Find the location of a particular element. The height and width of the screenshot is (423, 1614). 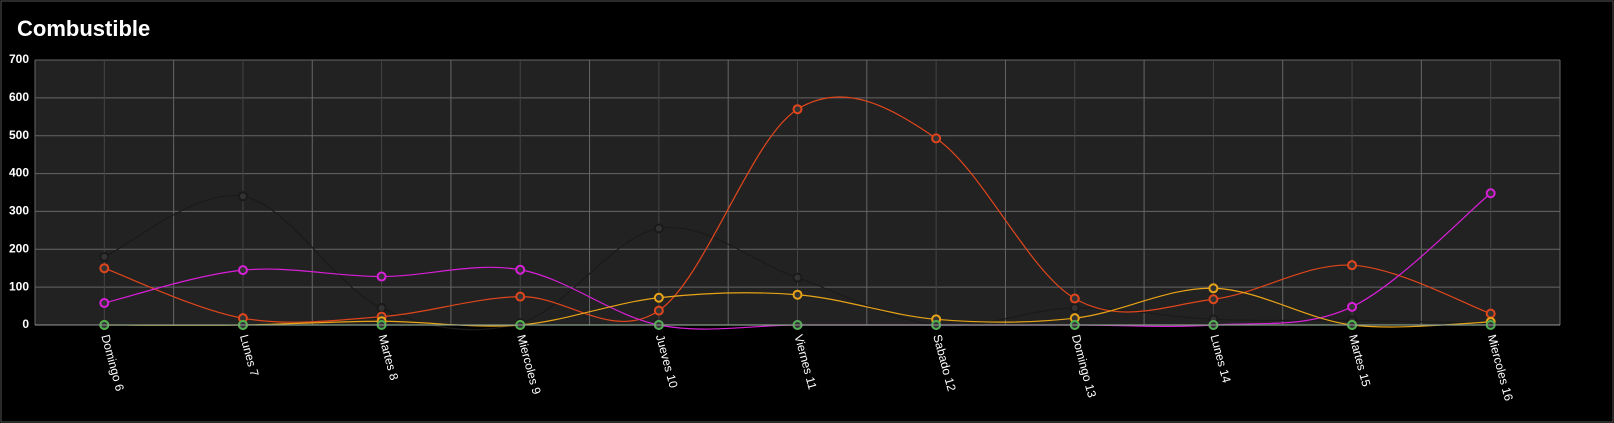

y-tick-label: 700 is located at coordinates (19, 59).